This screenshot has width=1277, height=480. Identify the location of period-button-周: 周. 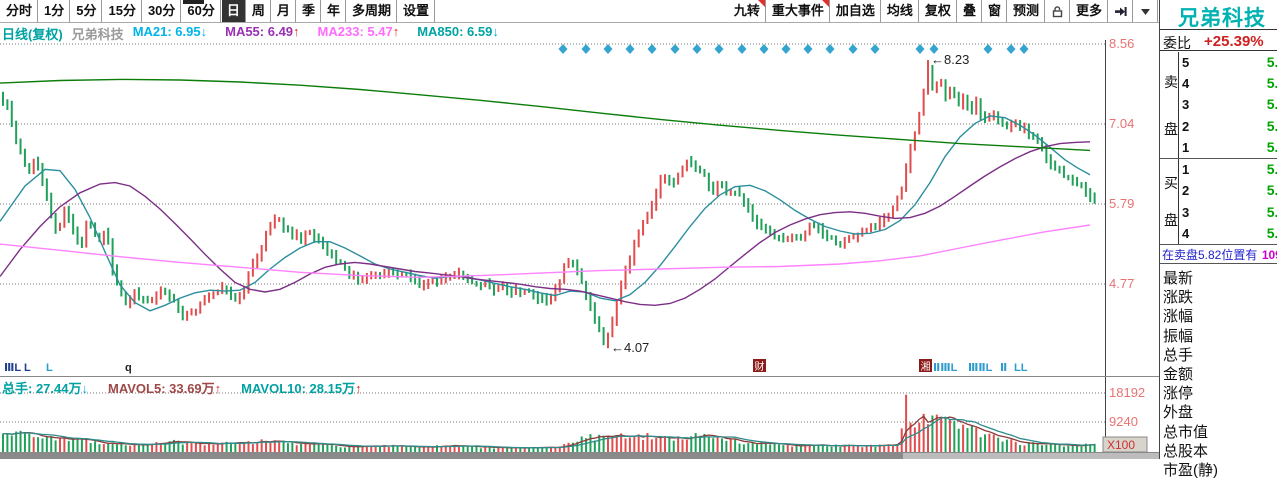
(258, 11).